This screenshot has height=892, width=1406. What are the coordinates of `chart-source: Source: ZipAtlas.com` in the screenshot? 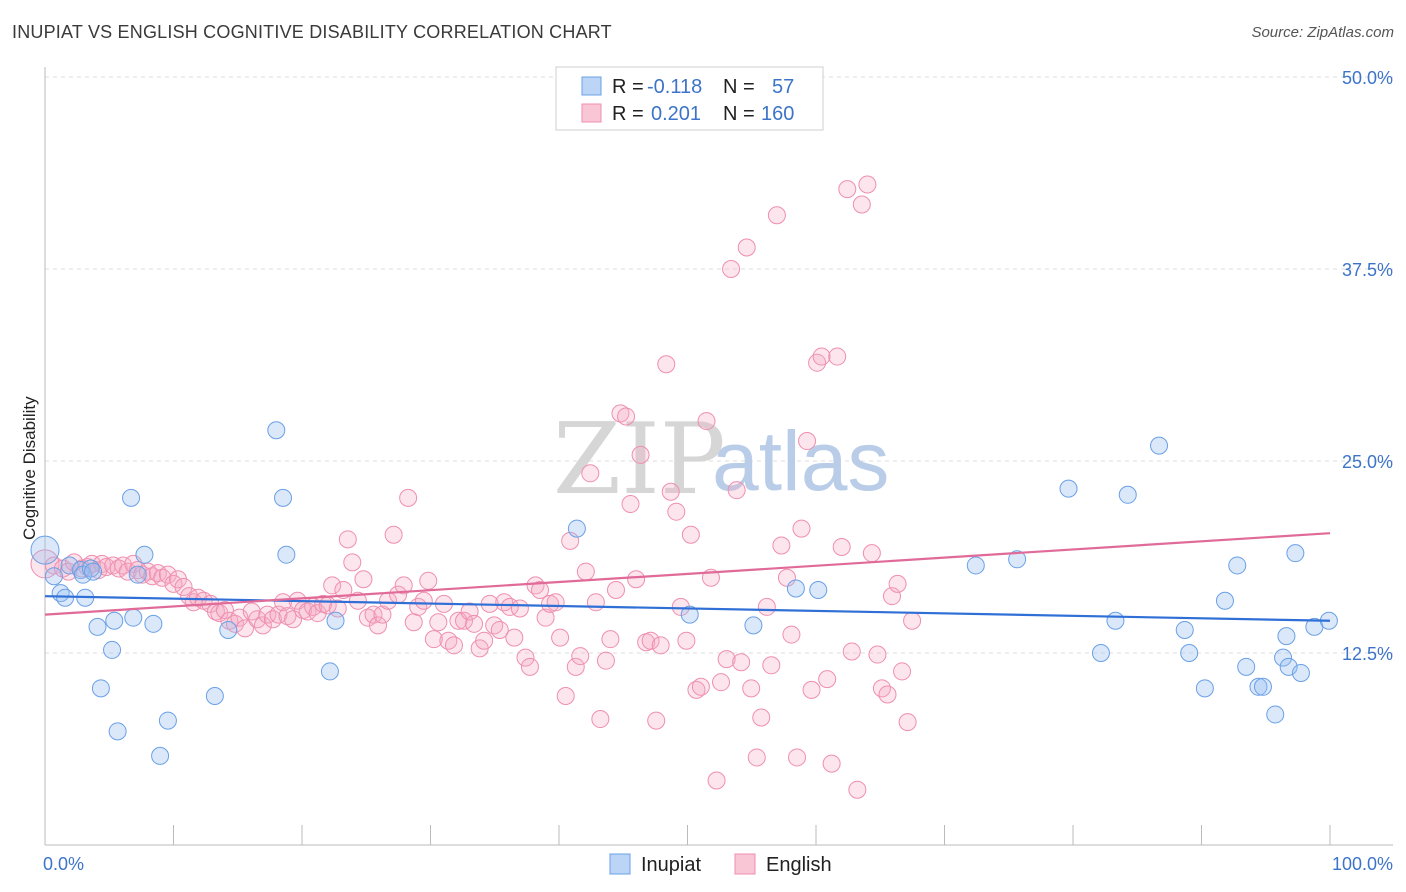 It's located at (1322, 32).